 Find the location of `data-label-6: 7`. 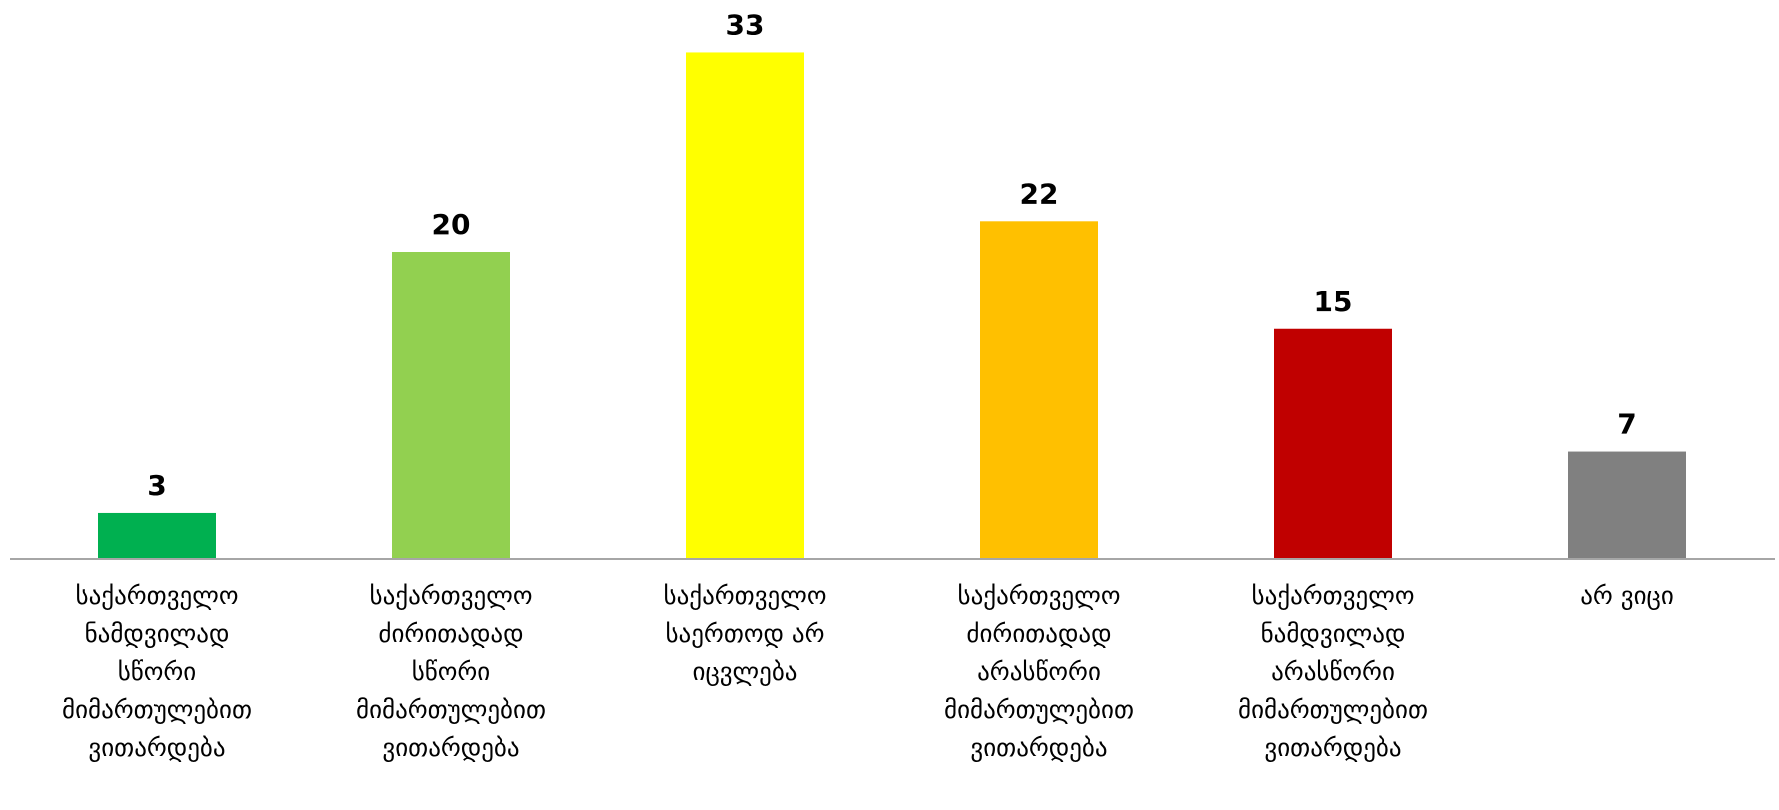

data-label-6: 7 is located at coordinates (1626, 424).